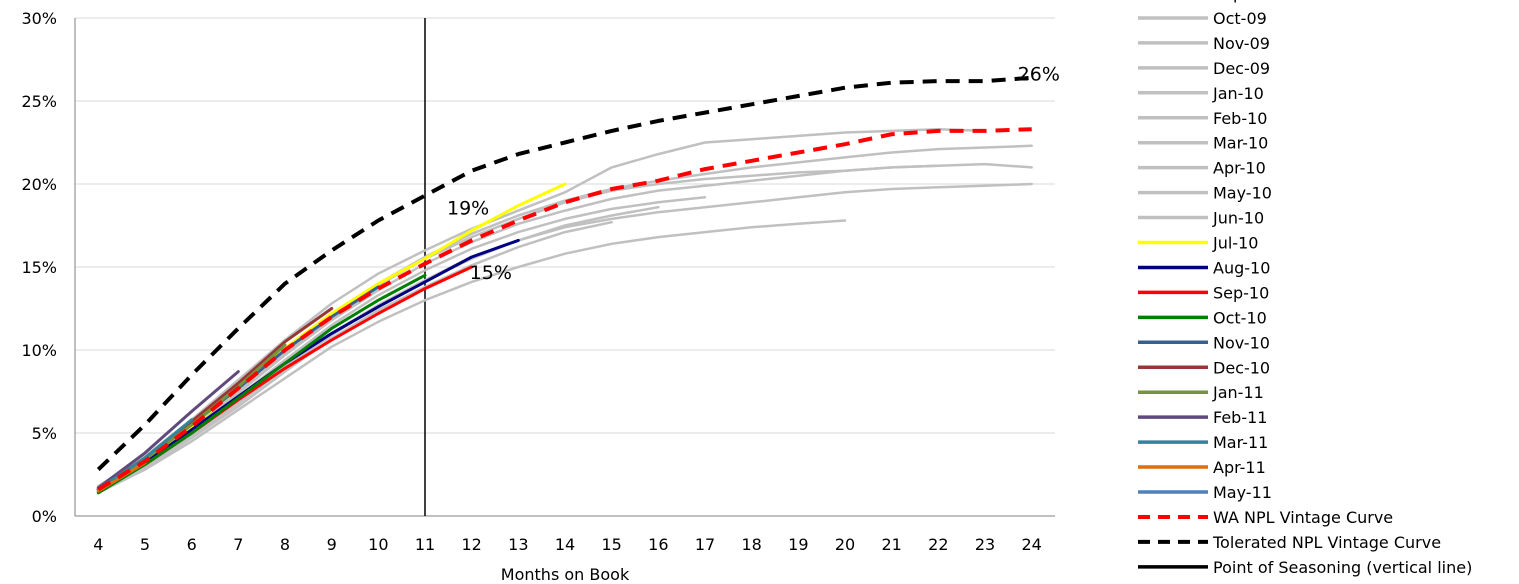 This screenshot has height=584, width=1519. Describe the element at coordinates (1240, 143) in the screenshot. I see `legend-label: Mar-10` at that location.